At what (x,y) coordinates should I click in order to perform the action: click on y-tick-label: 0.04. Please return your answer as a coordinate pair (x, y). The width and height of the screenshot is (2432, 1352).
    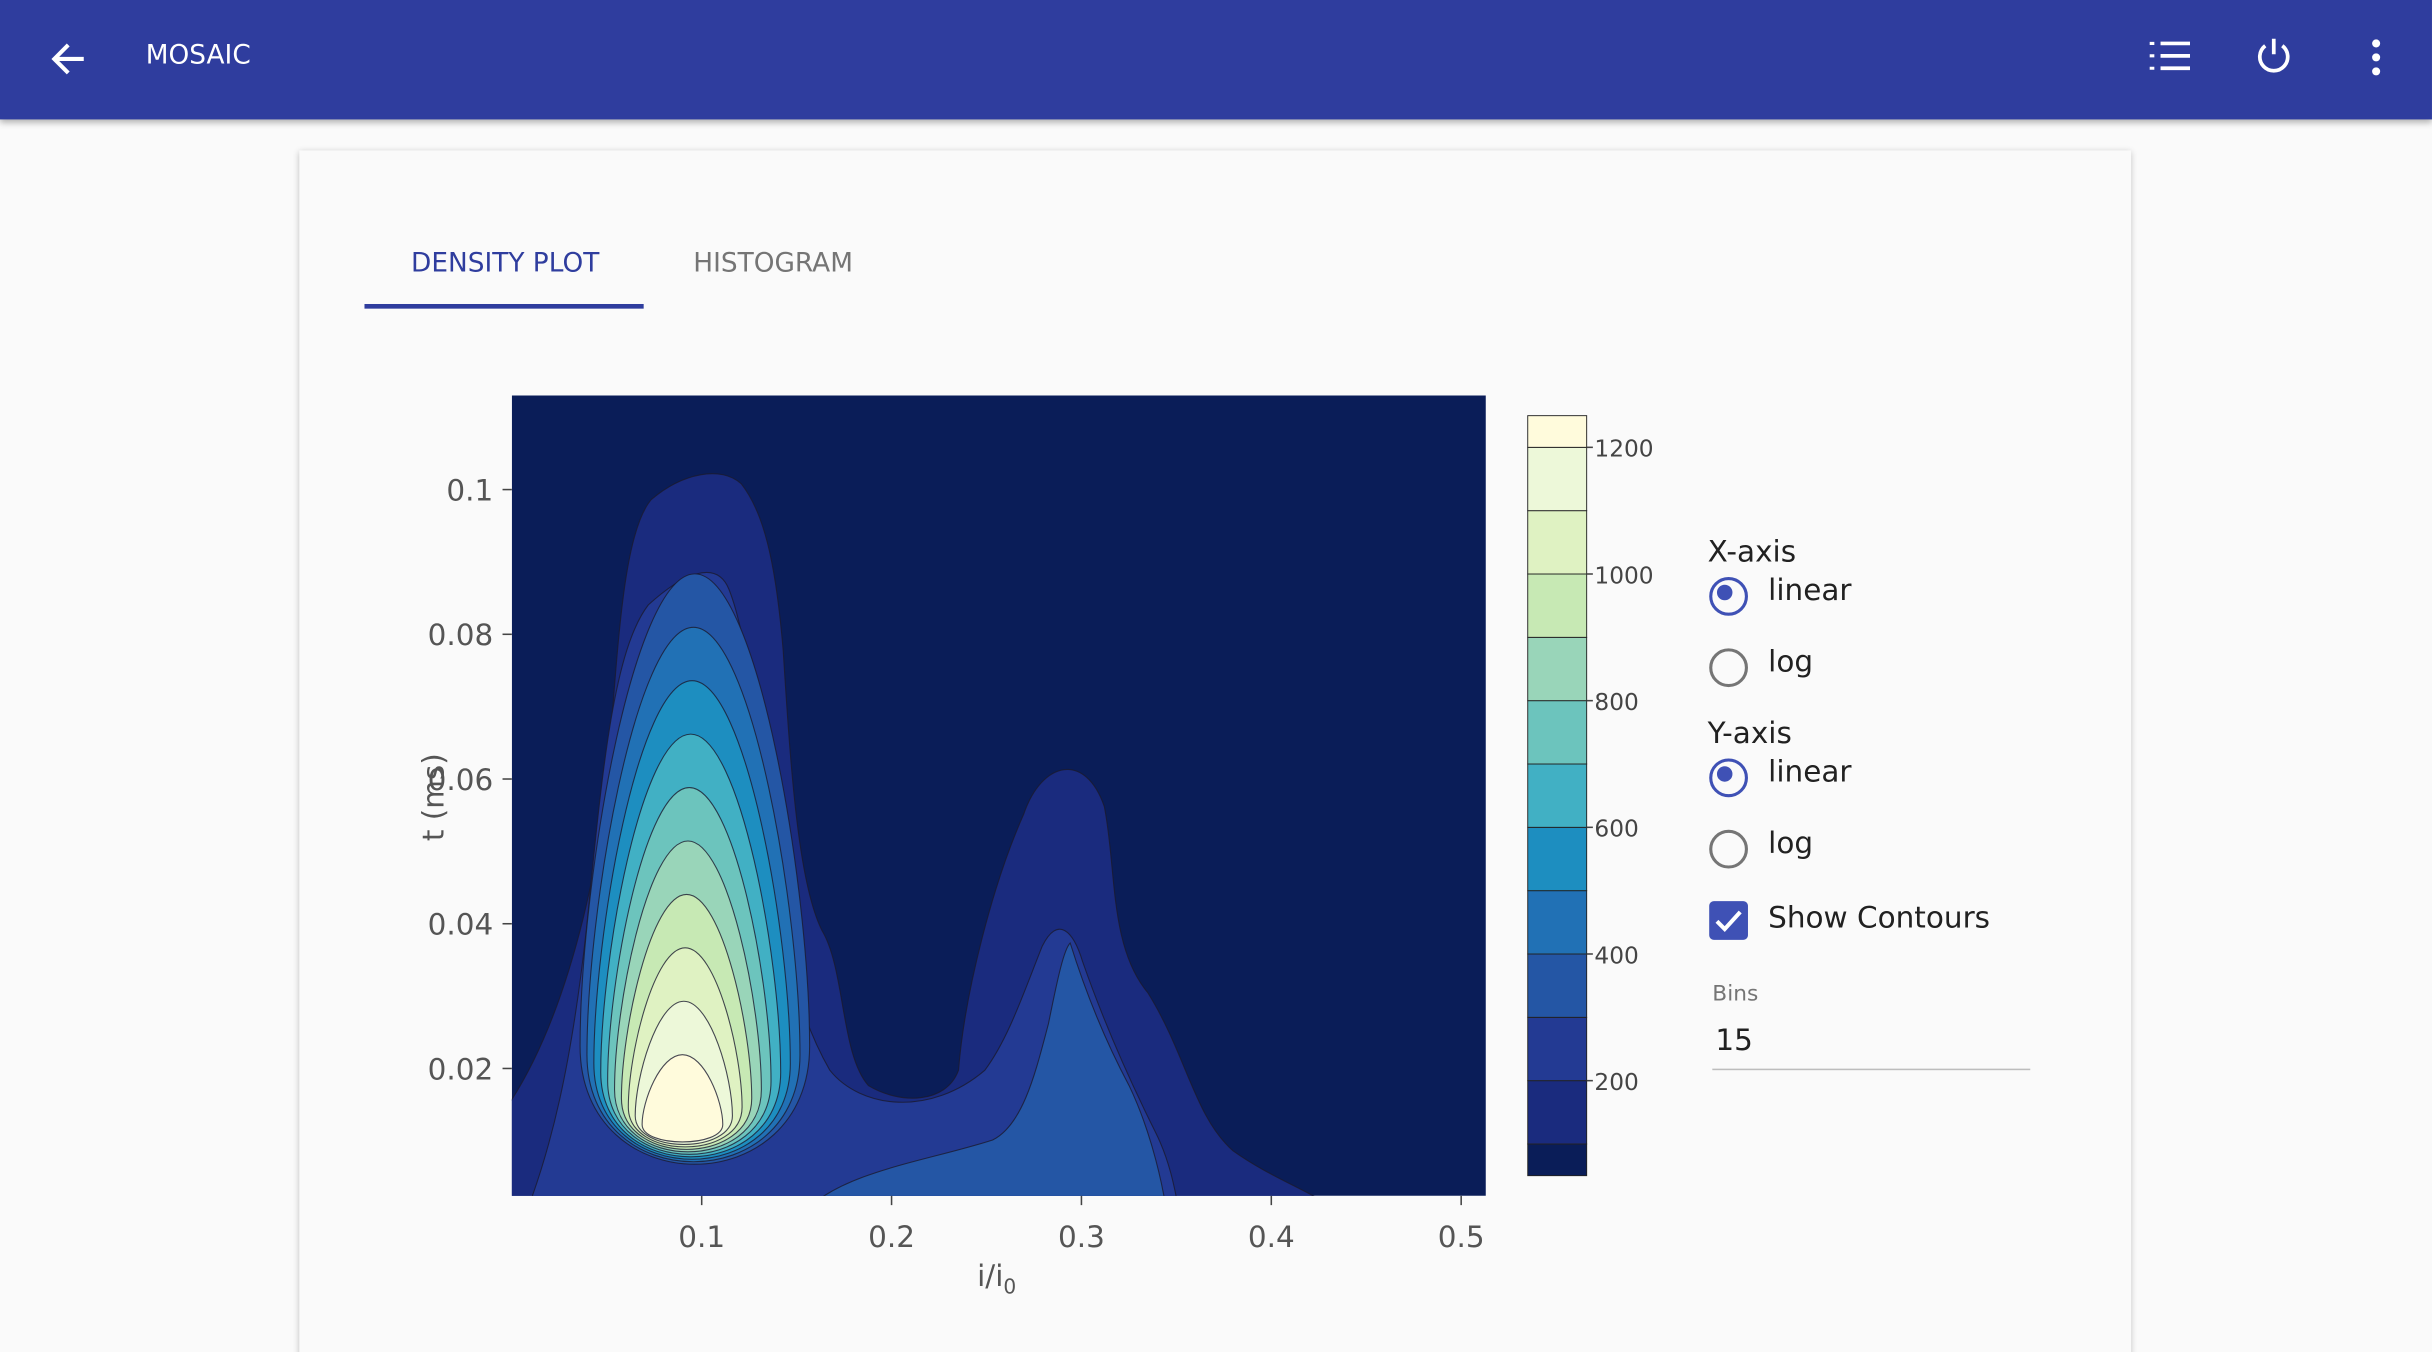
    Looking at the image, I should click on (461, 925).